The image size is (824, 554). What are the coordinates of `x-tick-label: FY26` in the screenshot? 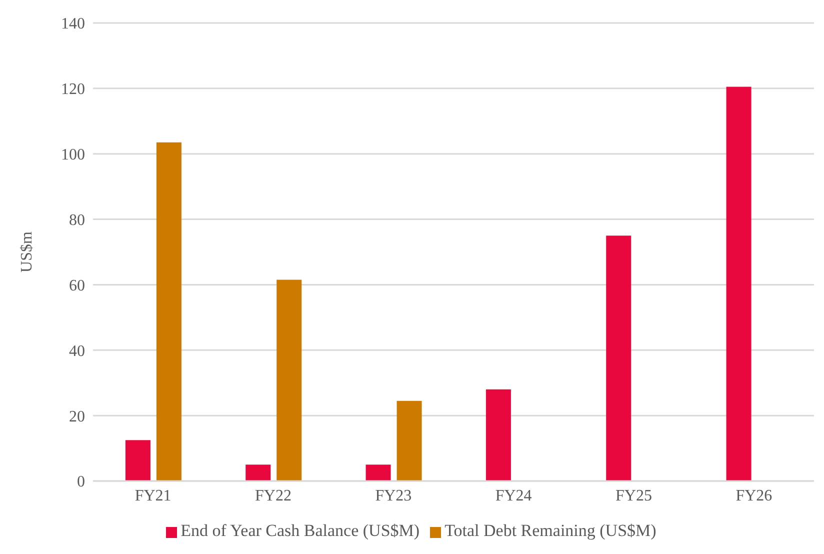 It's located at (754, 495).